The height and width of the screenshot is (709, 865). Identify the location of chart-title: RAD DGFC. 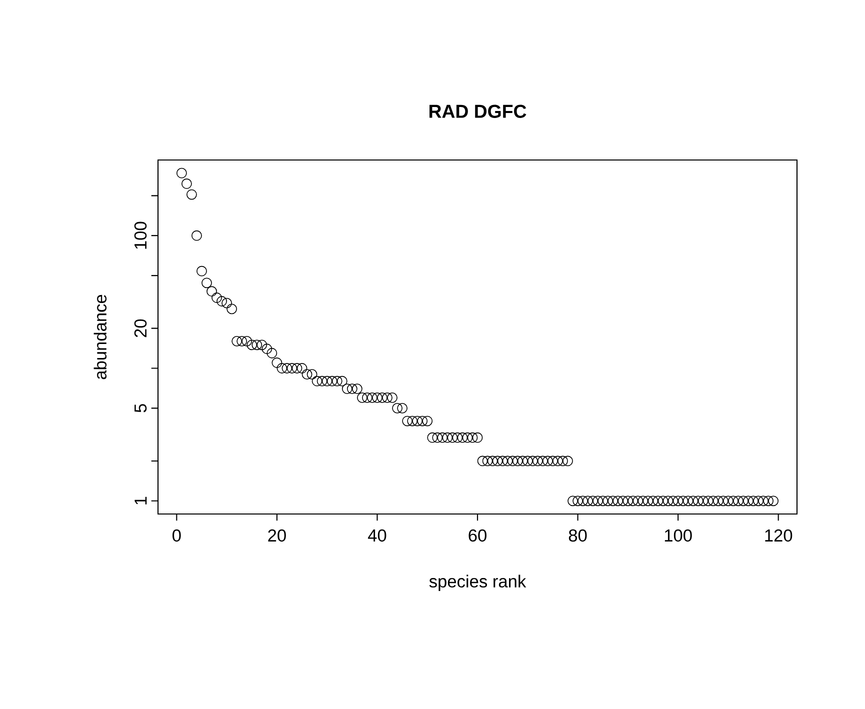
(478, 111).